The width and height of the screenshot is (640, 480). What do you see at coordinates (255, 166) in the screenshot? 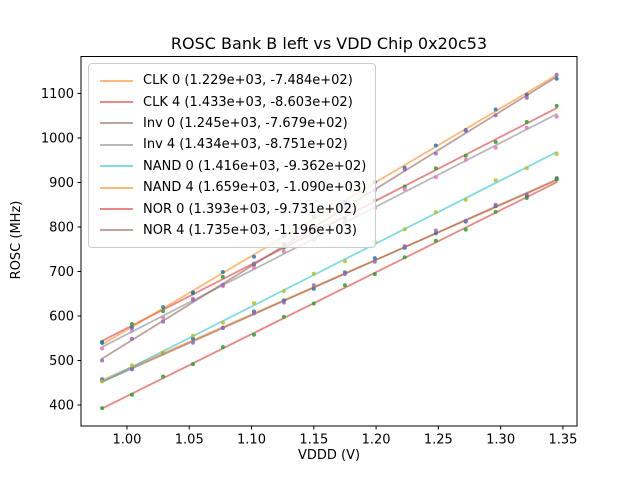
I see `legend-label: NAND 0 (1.416e+03, -9.362e+02)` at bounding box center [255, 166].